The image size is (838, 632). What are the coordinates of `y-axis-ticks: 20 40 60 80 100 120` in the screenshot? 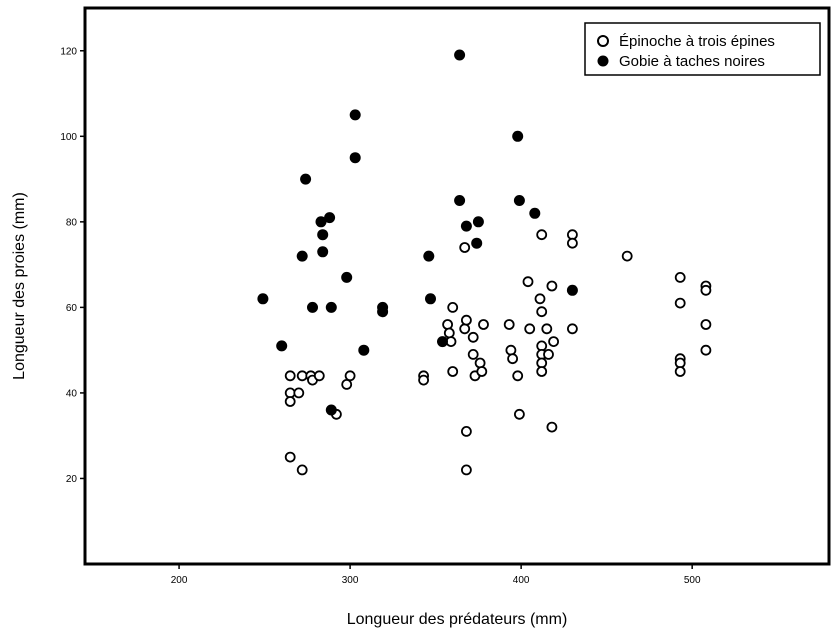 It's located at (72, 265).